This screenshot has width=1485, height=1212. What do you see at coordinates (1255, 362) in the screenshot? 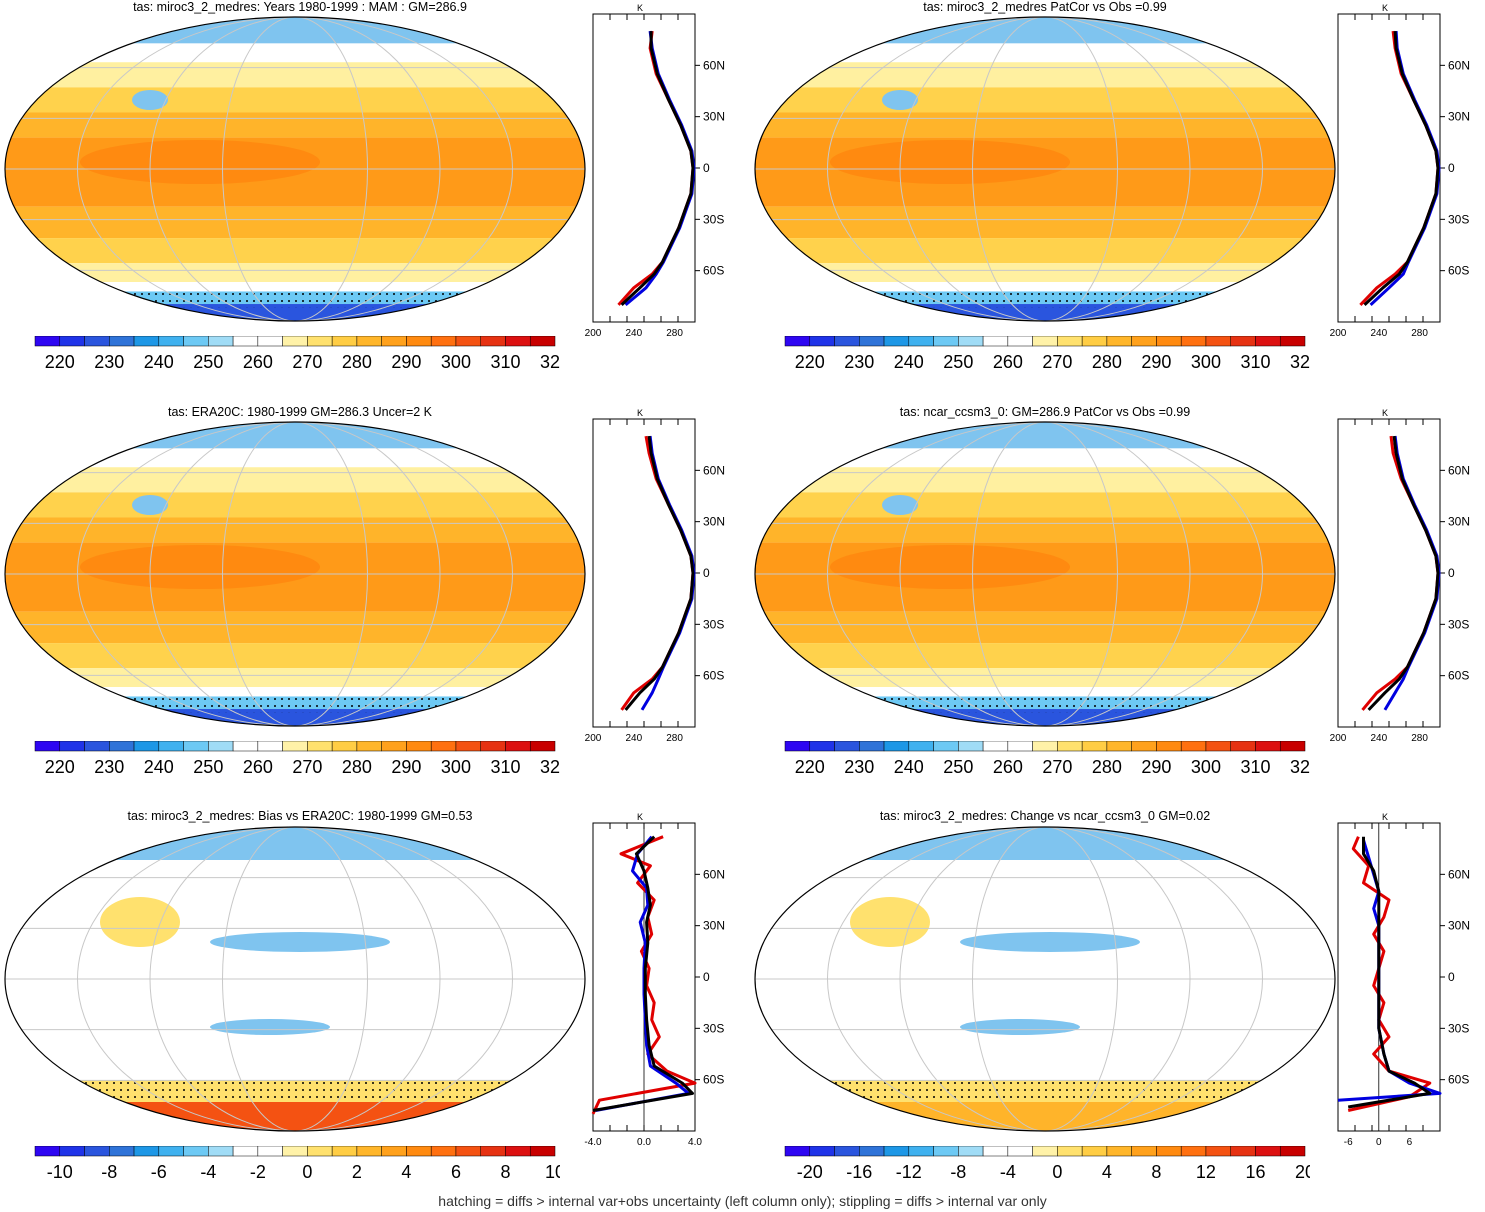
I see `colorbar-tick-label: 310` at bounding box center [1255, 362].